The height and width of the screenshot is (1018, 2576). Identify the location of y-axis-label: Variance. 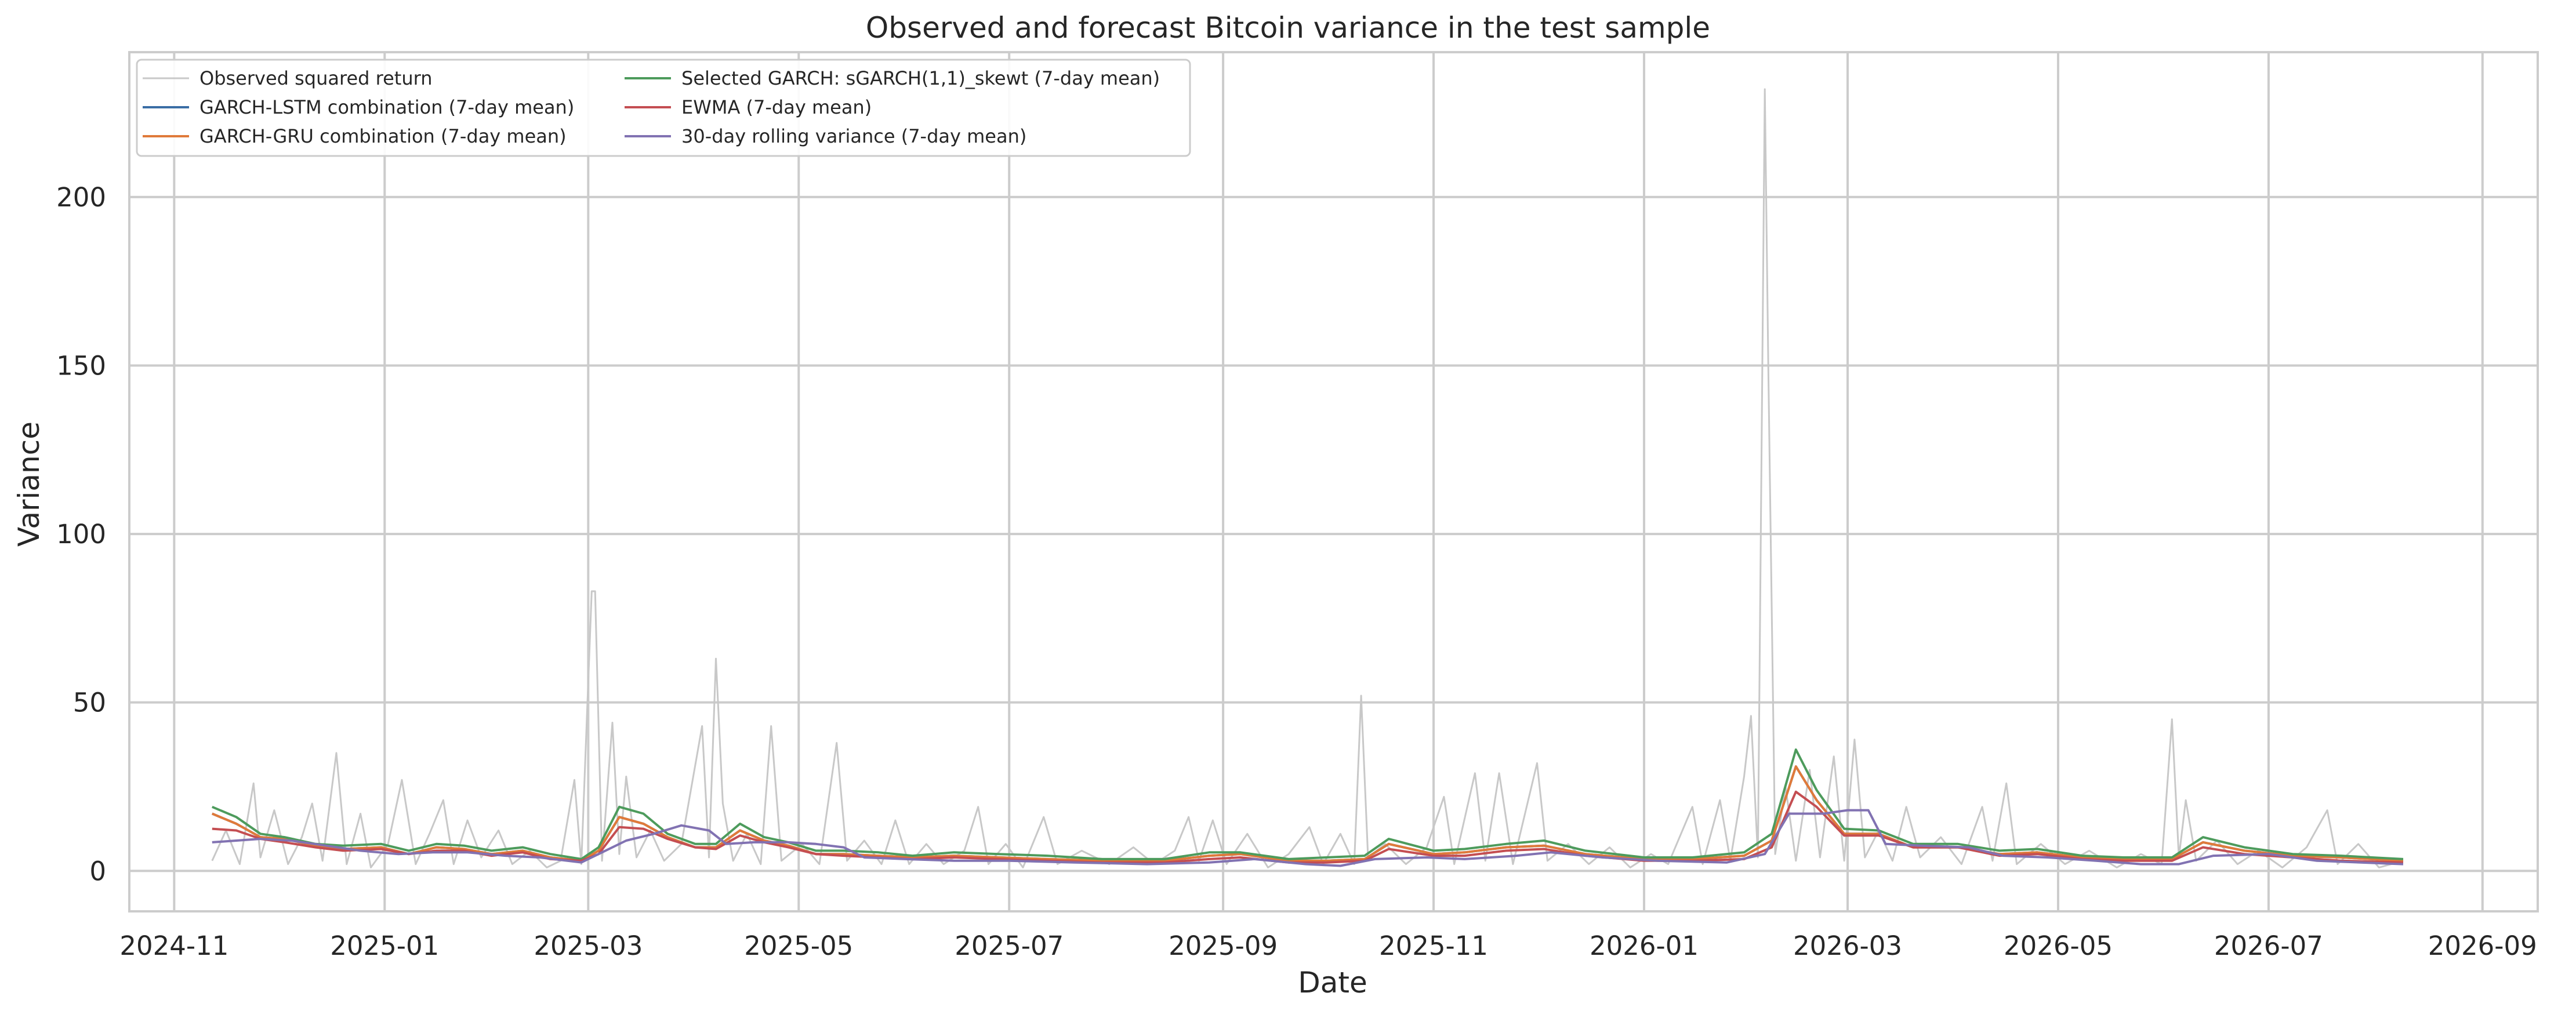
(29, 484).